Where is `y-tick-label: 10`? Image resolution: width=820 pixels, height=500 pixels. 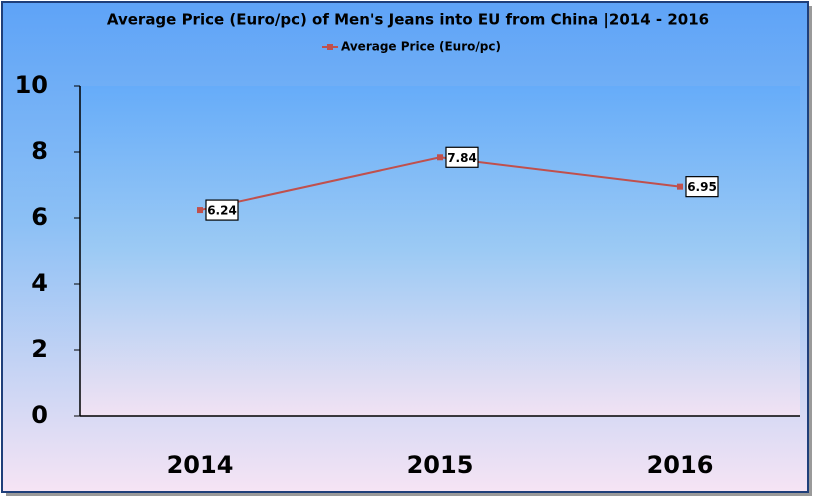
y-tick-label: 10 is located at coordinates (31, 85).